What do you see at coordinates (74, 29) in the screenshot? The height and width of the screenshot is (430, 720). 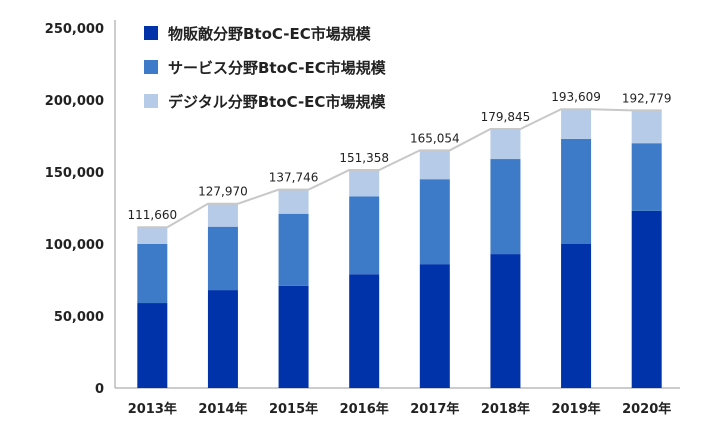 I see `y-tick-label: 250,000` at bounding box center [74, 29].